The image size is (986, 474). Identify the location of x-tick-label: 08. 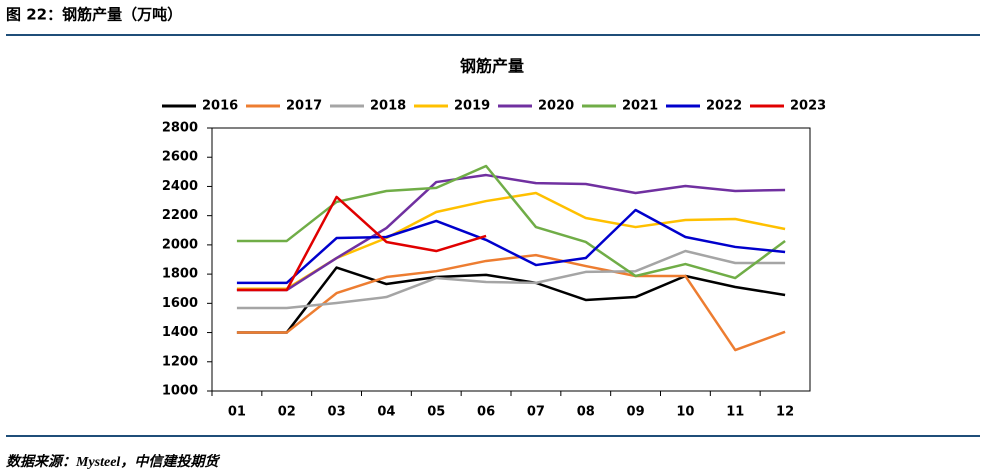
(586, 412).